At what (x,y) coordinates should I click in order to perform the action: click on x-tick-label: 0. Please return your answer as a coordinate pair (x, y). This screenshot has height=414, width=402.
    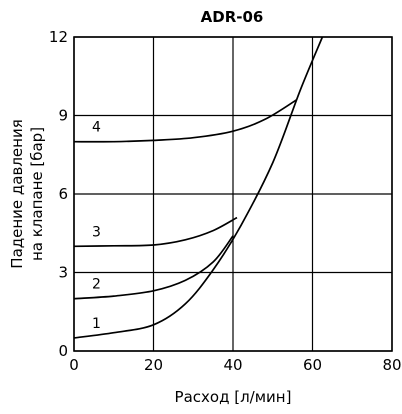
    Looking at the image, I should click on (74, 365).